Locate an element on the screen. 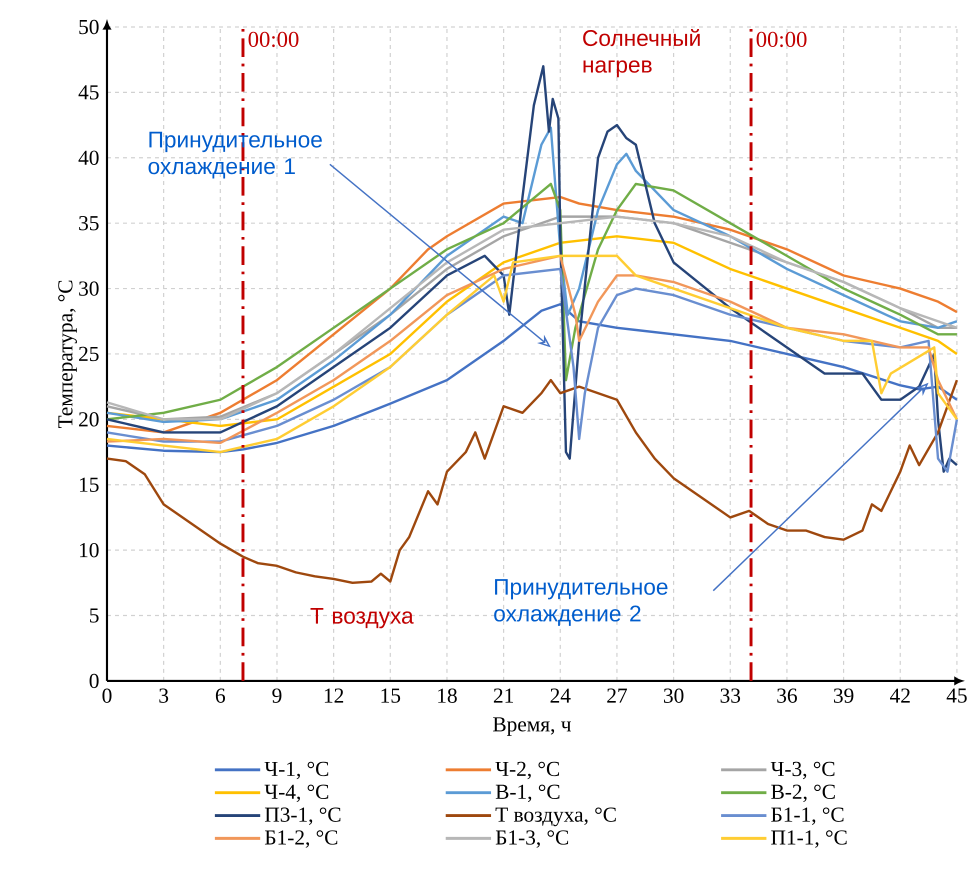  legend-label: Б1-1, °C is located at coordinates (807, 816).